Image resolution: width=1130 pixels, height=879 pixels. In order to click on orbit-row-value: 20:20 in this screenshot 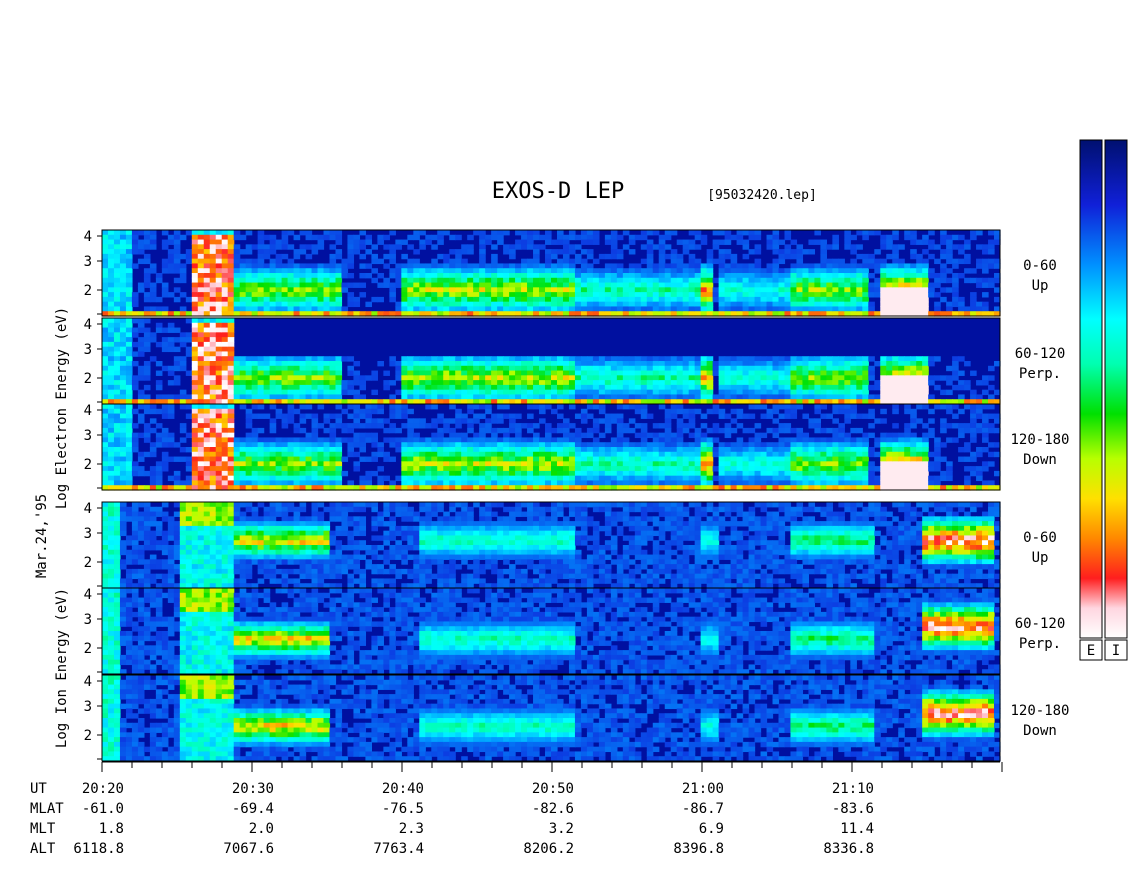, I will do `click(103, 789)`.